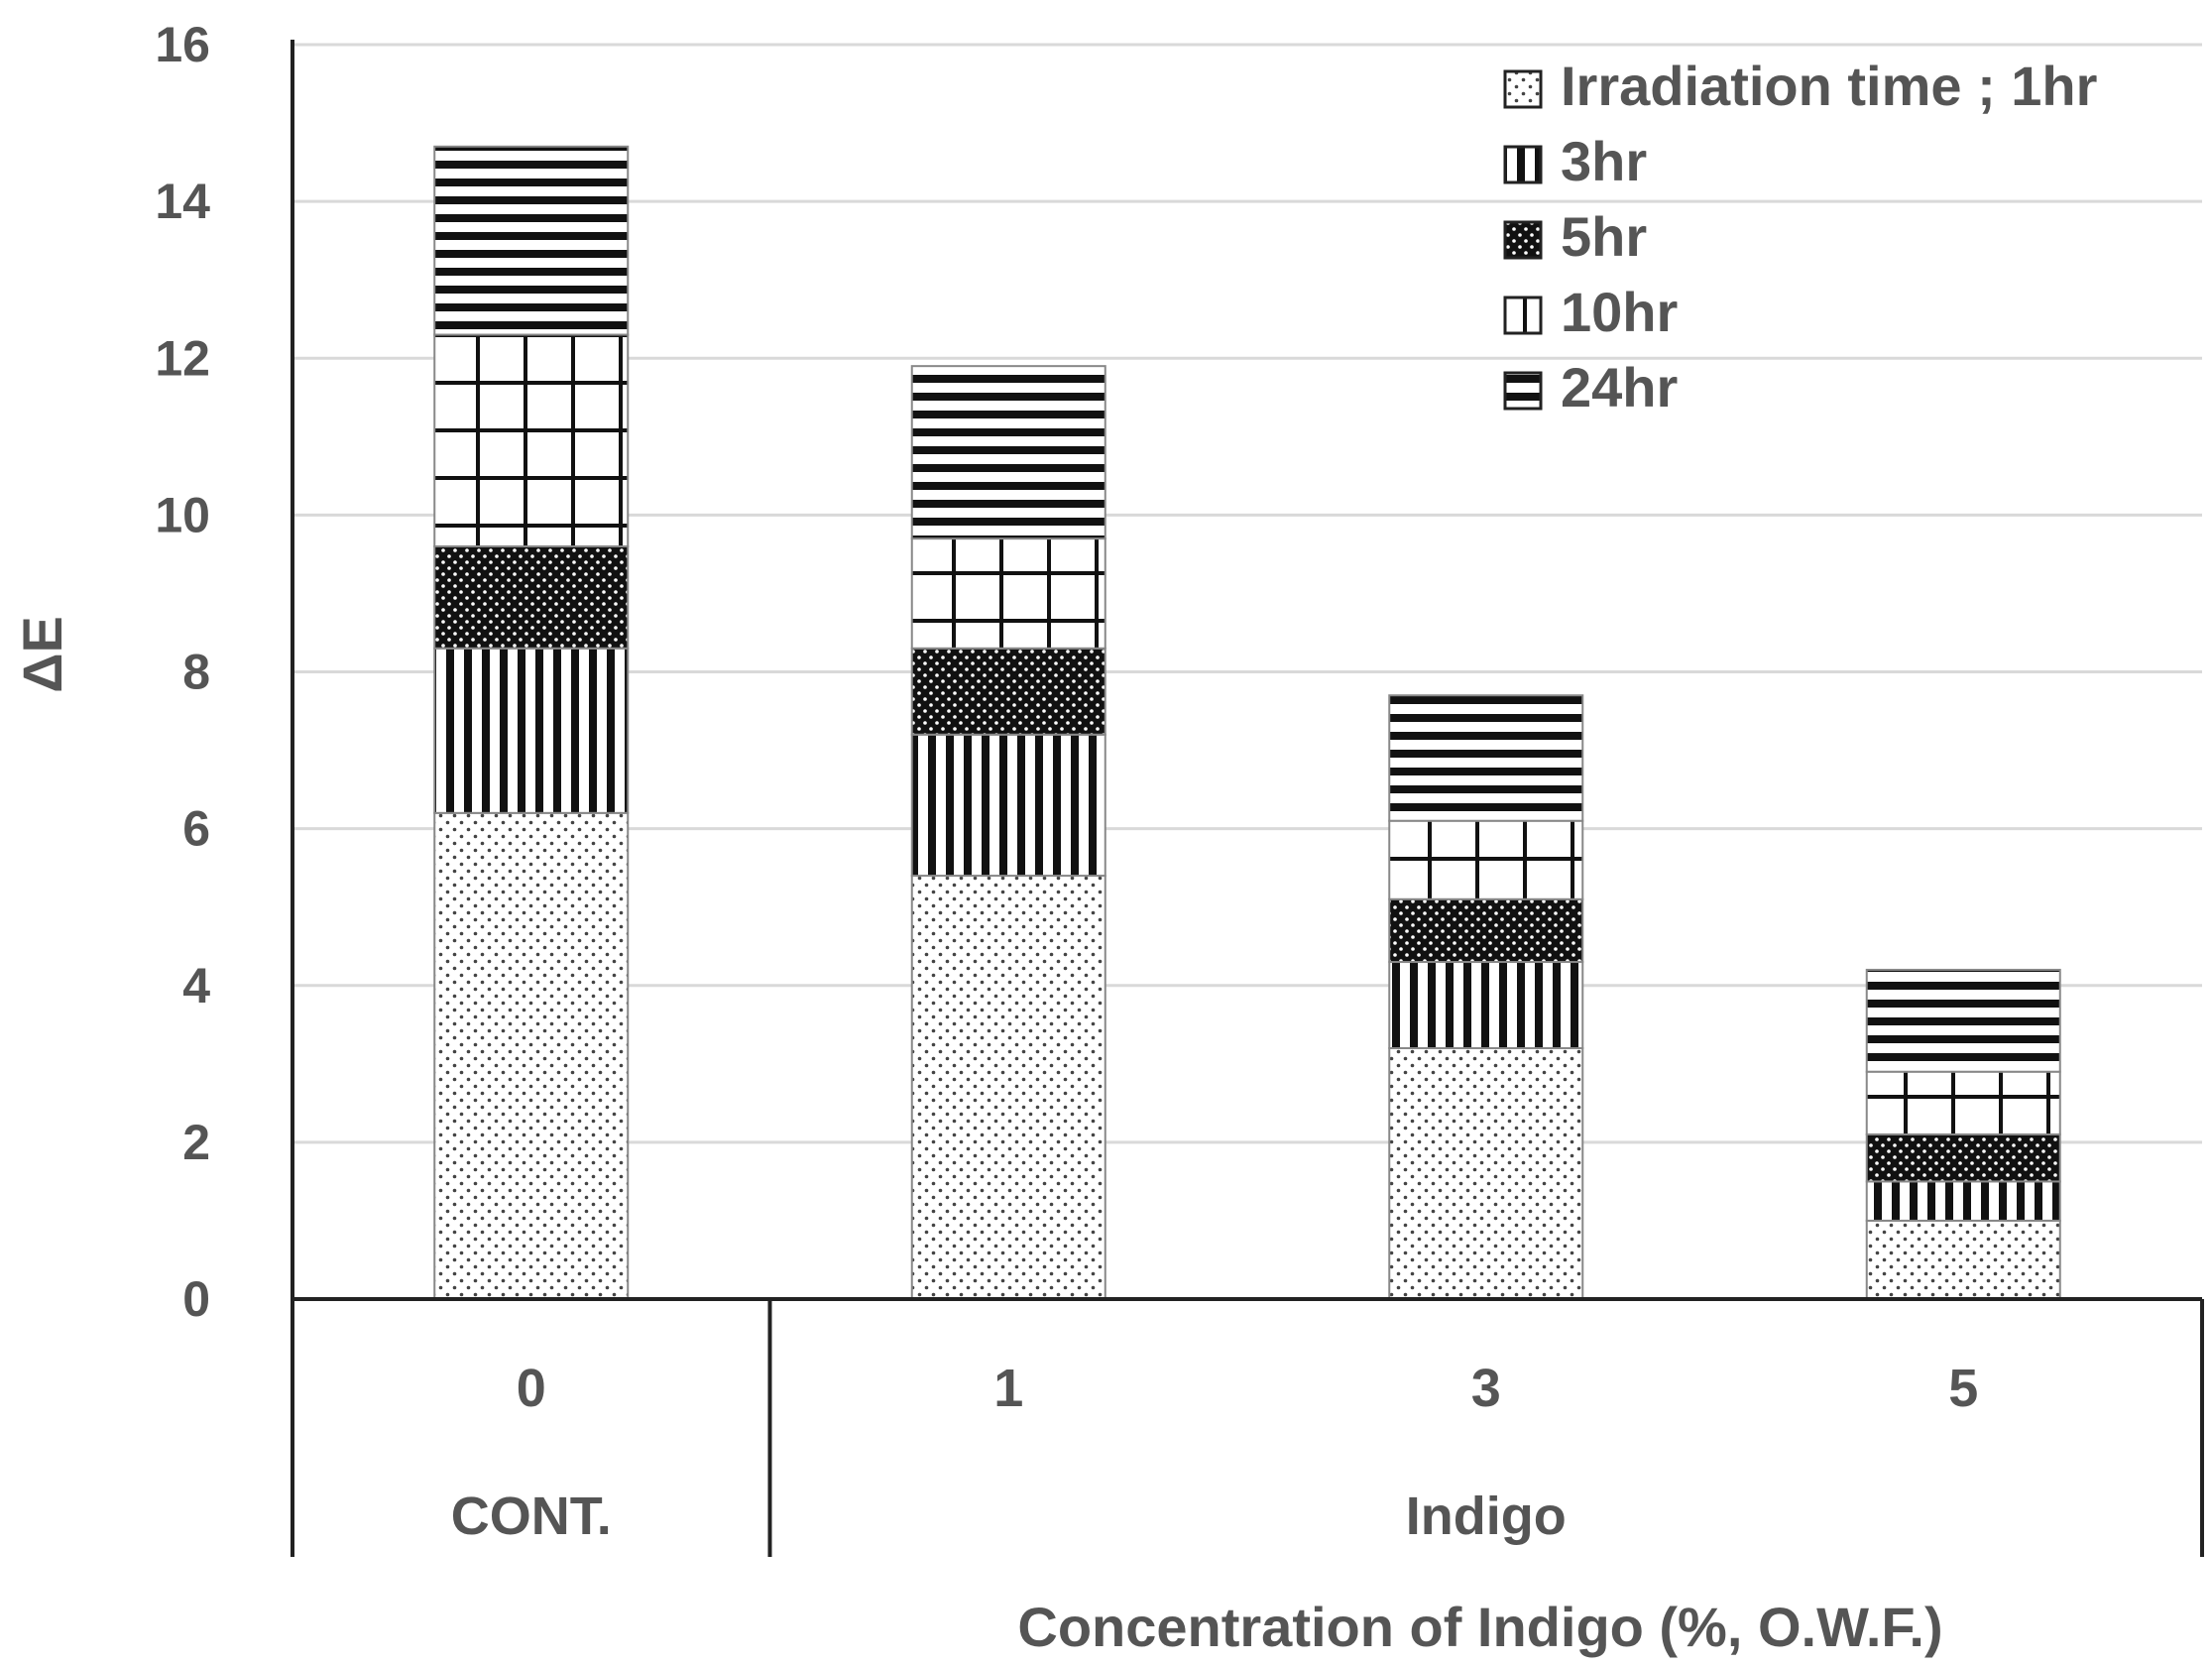 This screenshot has width=2212, height=1666. What do you see at coordinates (42, 654) in the screenshot?
I see `y-axis-title: ΔE` at bounding box center [42, 654].